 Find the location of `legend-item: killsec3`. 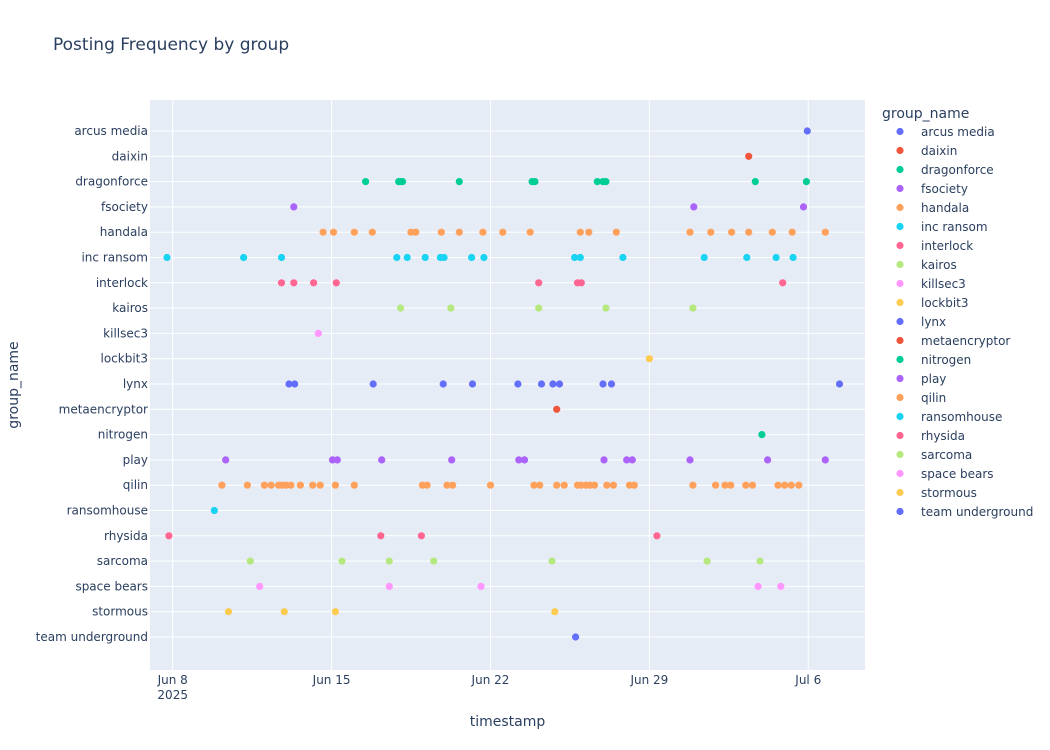

legend-item: killsec3 is located at coordinates (943, 284).